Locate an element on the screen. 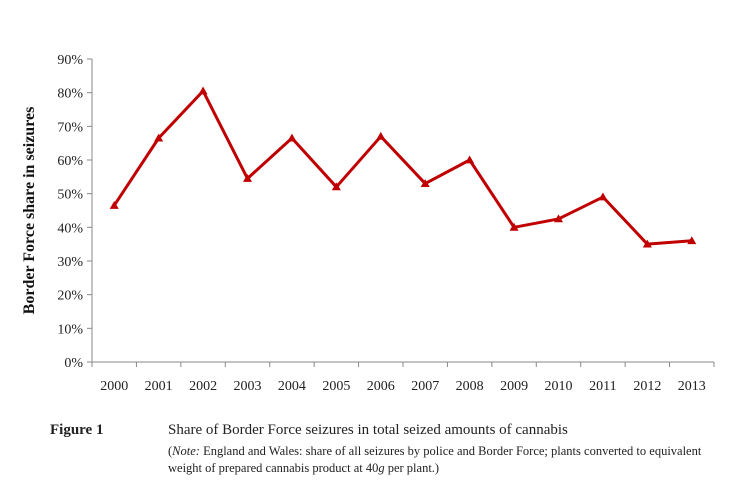 The width and height of the screenshot is (754, 497). x-tick-label: 2001 is located at coordinates (159, 386).